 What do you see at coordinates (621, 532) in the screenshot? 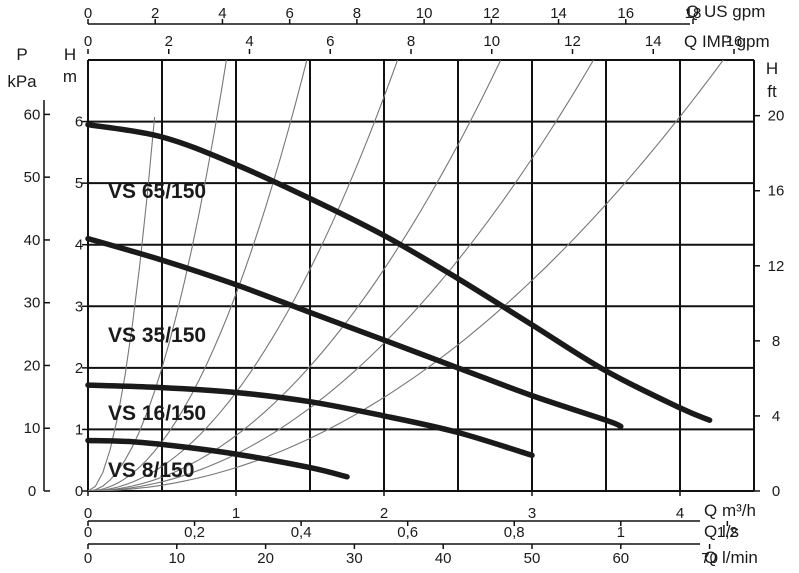
I see `x-tick-ls: 1` at bounding box center [621, 532].